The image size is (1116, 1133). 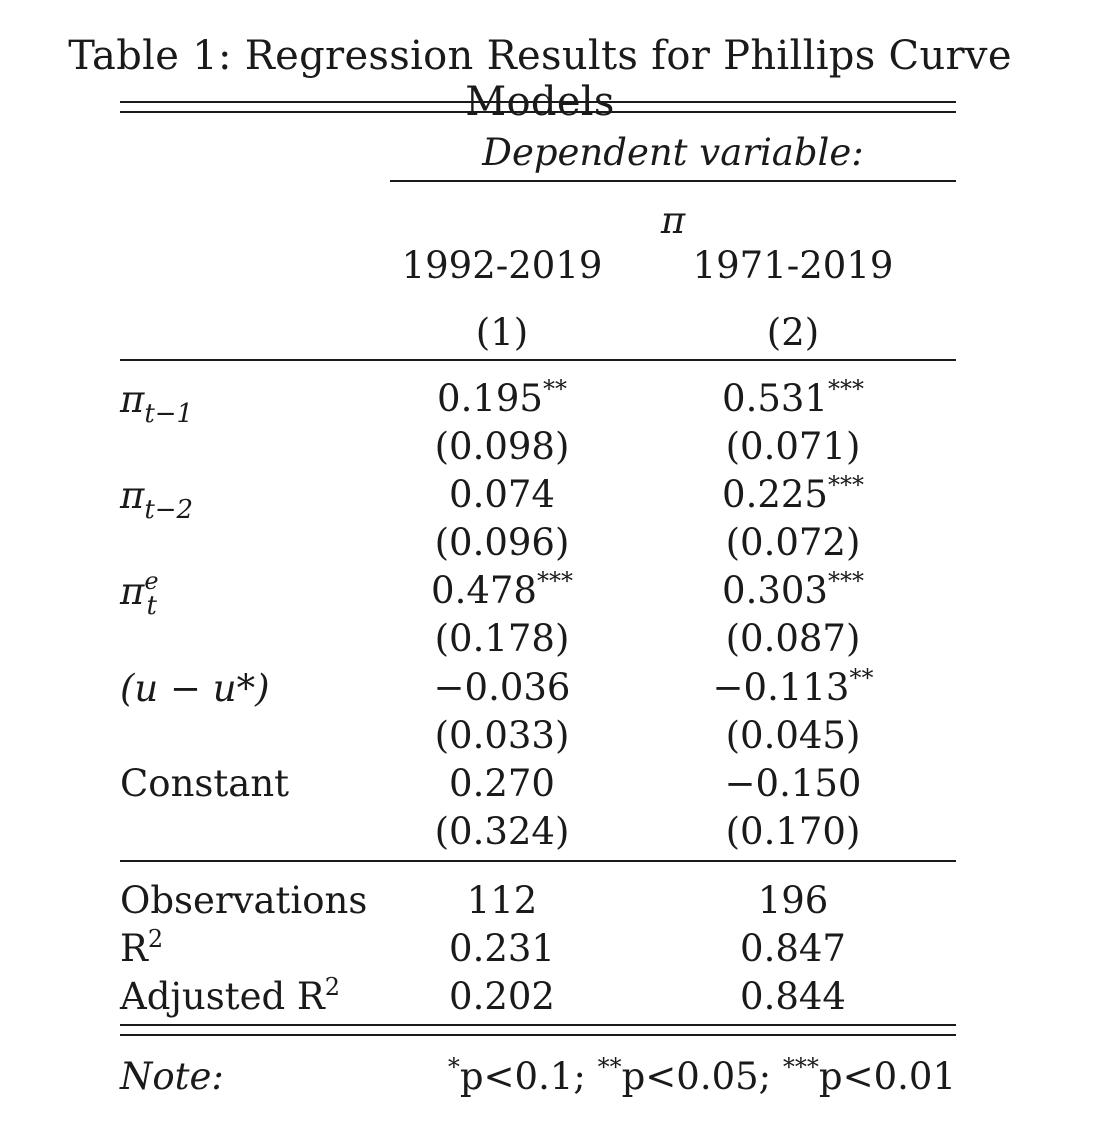 What do you see at coordinates (701, 1075) in the screenshot?
I see `significance-note: *p<0.1; **p<0.05; ***p<0.01` at bounding box center [701, 1075].